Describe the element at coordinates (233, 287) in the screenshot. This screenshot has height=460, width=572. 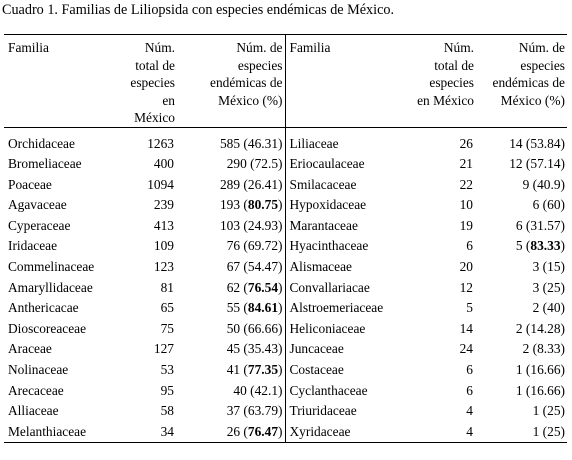
I see `endemic-count: 62` at that location.